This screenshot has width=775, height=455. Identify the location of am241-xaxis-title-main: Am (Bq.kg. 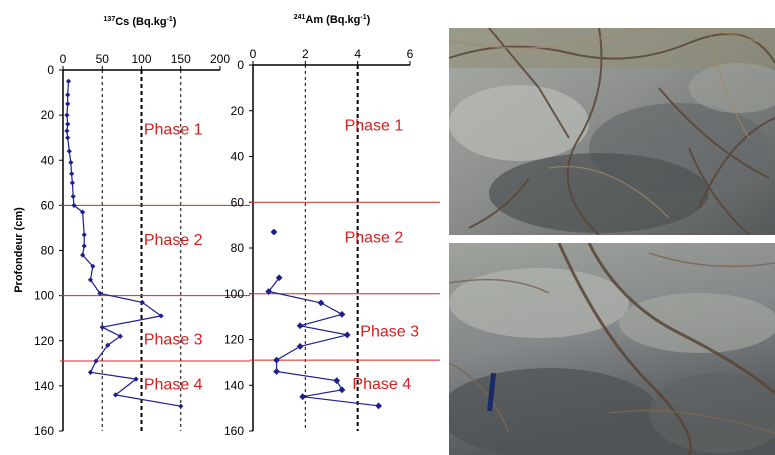
(332, 20).